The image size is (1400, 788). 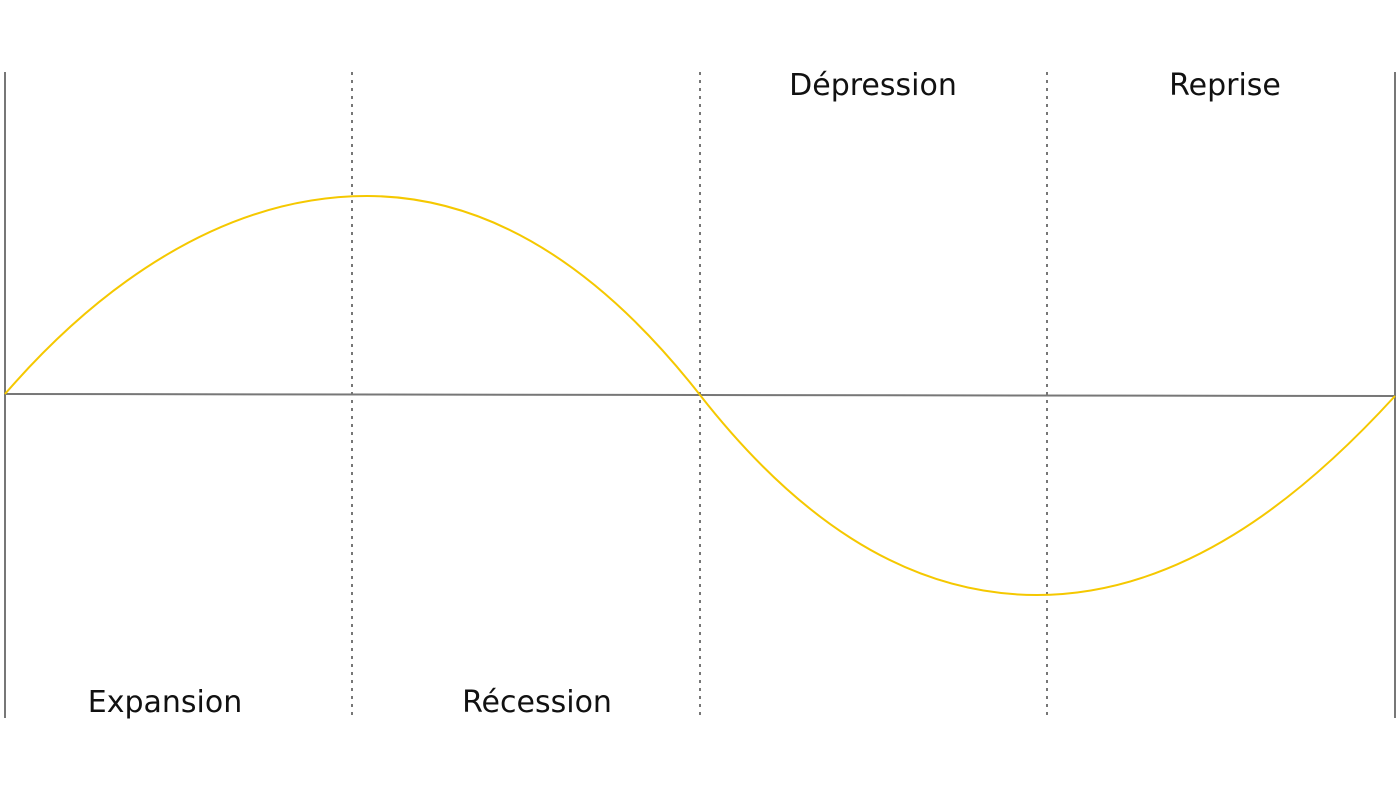 I want to click on label-expansion: Expansion, so click(x=165, y=702).